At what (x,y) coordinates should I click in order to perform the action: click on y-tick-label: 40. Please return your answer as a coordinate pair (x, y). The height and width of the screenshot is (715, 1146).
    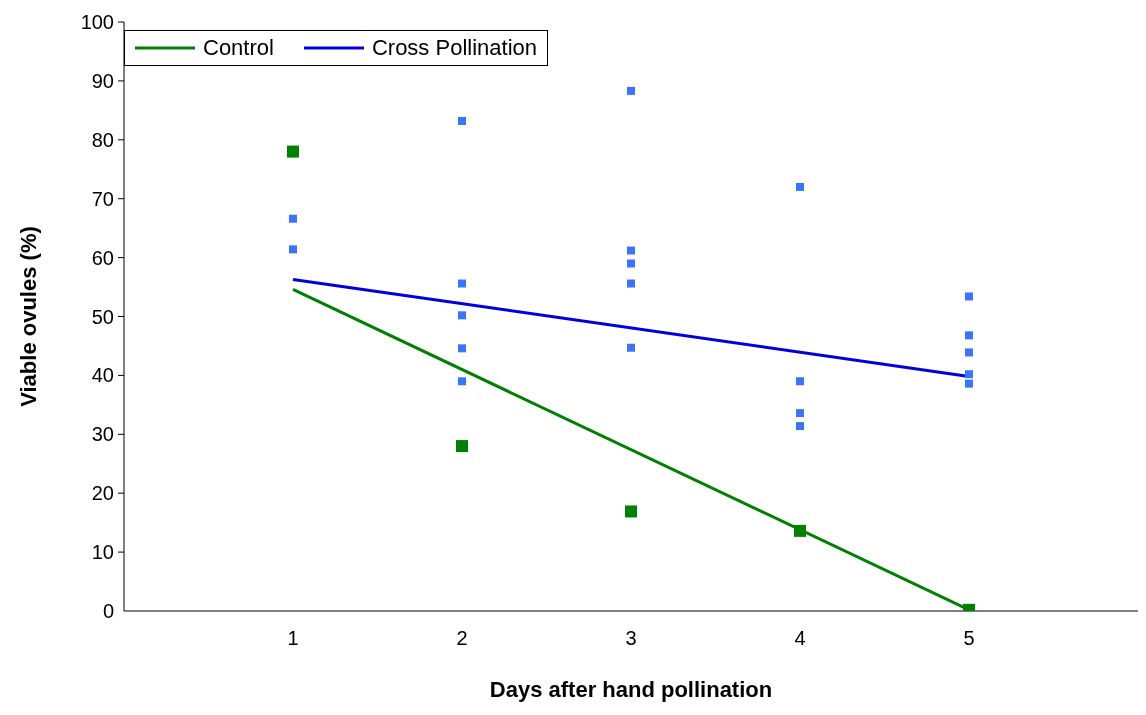
    Looking at the image, I should click on (102, 375).